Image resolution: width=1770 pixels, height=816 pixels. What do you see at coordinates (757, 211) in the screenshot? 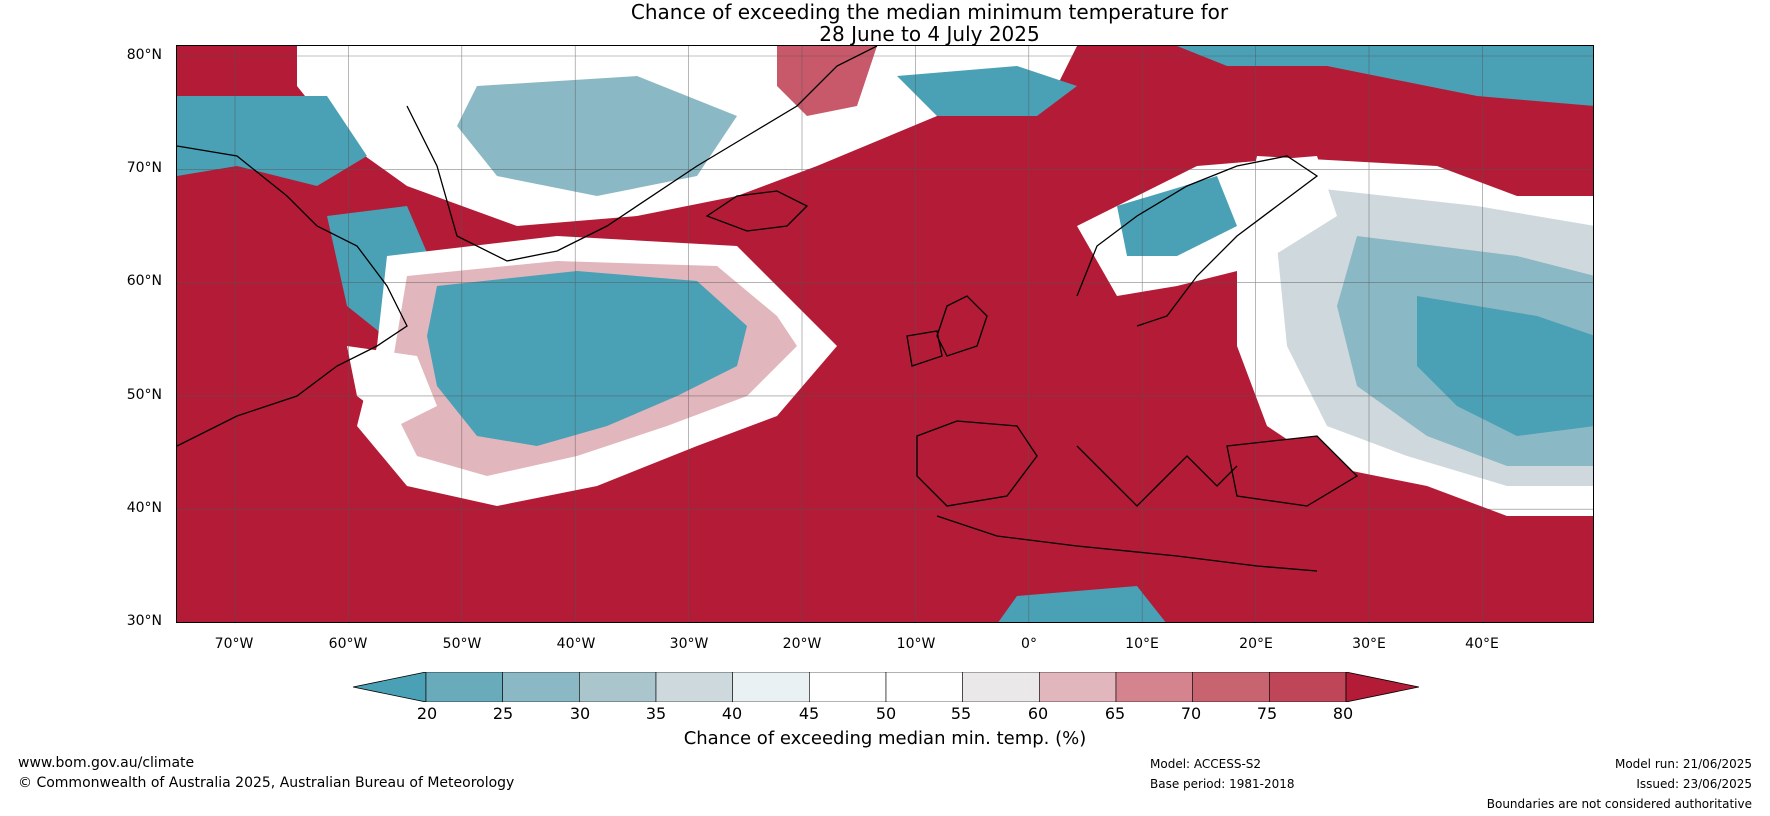
I see `coast-iceland` at bounding box center [757, 211].